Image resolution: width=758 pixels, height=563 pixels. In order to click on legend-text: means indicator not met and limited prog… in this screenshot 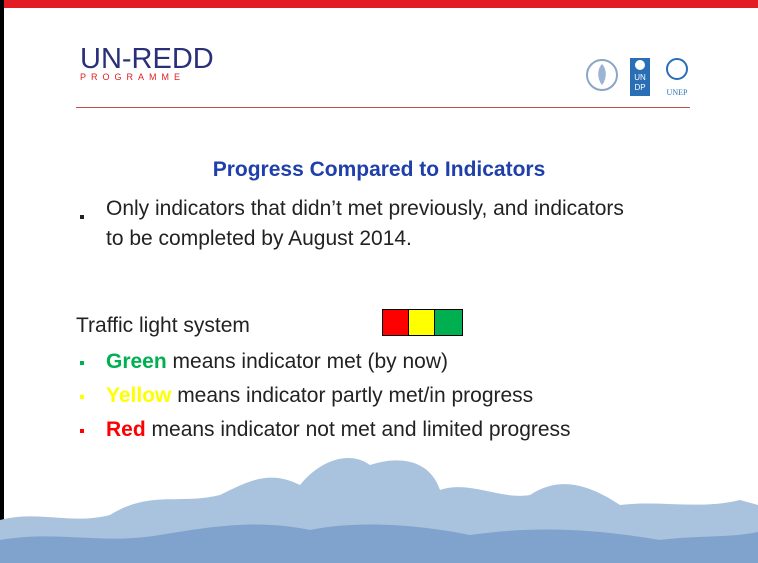, I will do `click(358, 429)`.